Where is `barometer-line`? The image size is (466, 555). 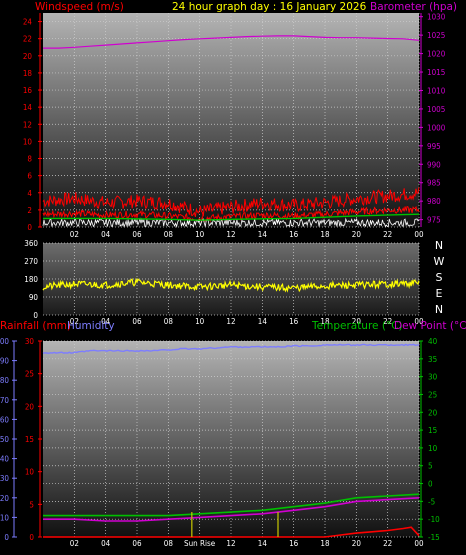 barometer-line is located at coordinates (231, 42).